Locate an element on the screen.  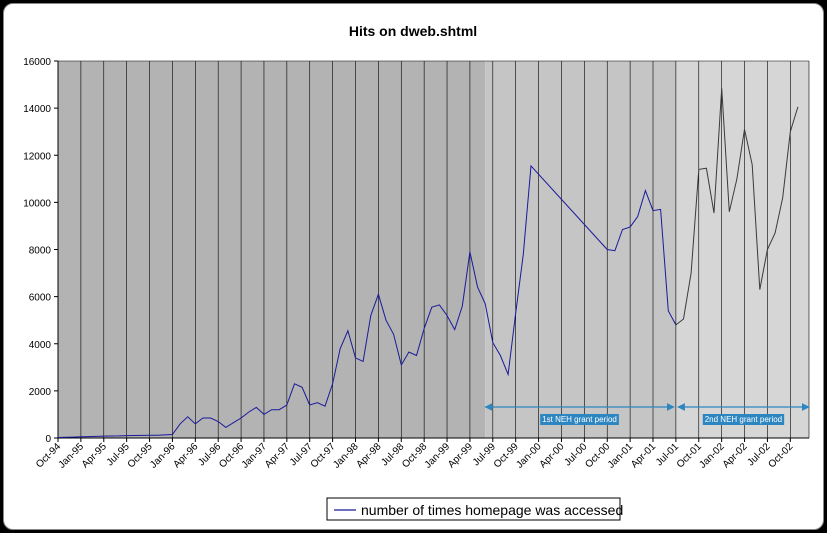
x-tick-label: Jan-96 is located at coordinates (163, 456).